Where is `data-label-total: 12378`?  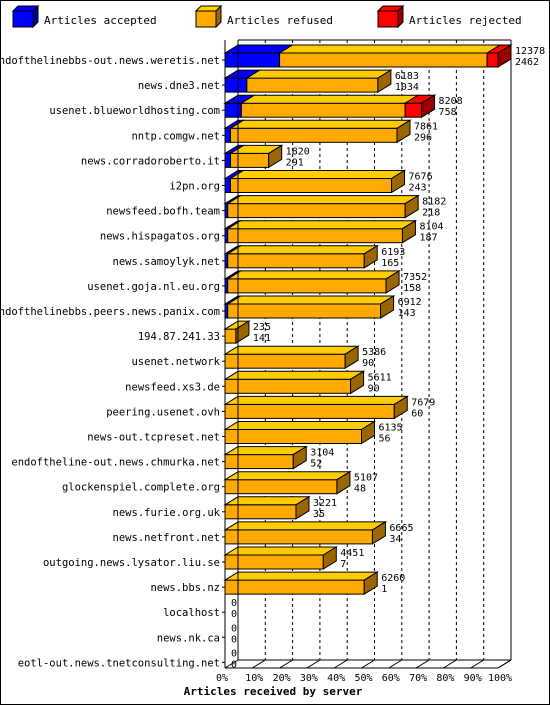
data-label-total: 12378 is located at coordinates (530, 51).